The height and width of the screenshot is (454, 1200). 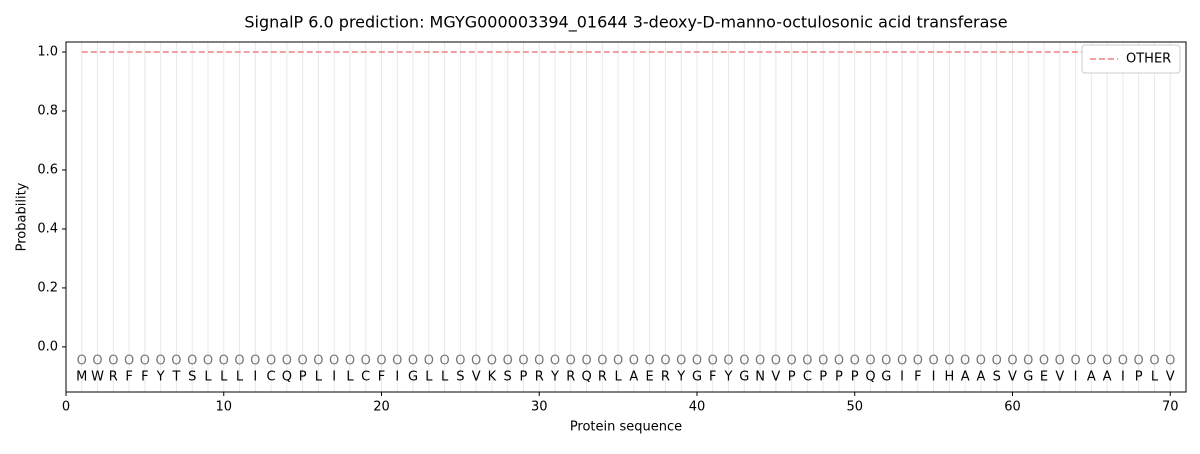 What do you see at coordinates (1148, 59) in the screenshot?
I see `legend-label: OTHER` at bounding box center [1148, 59].